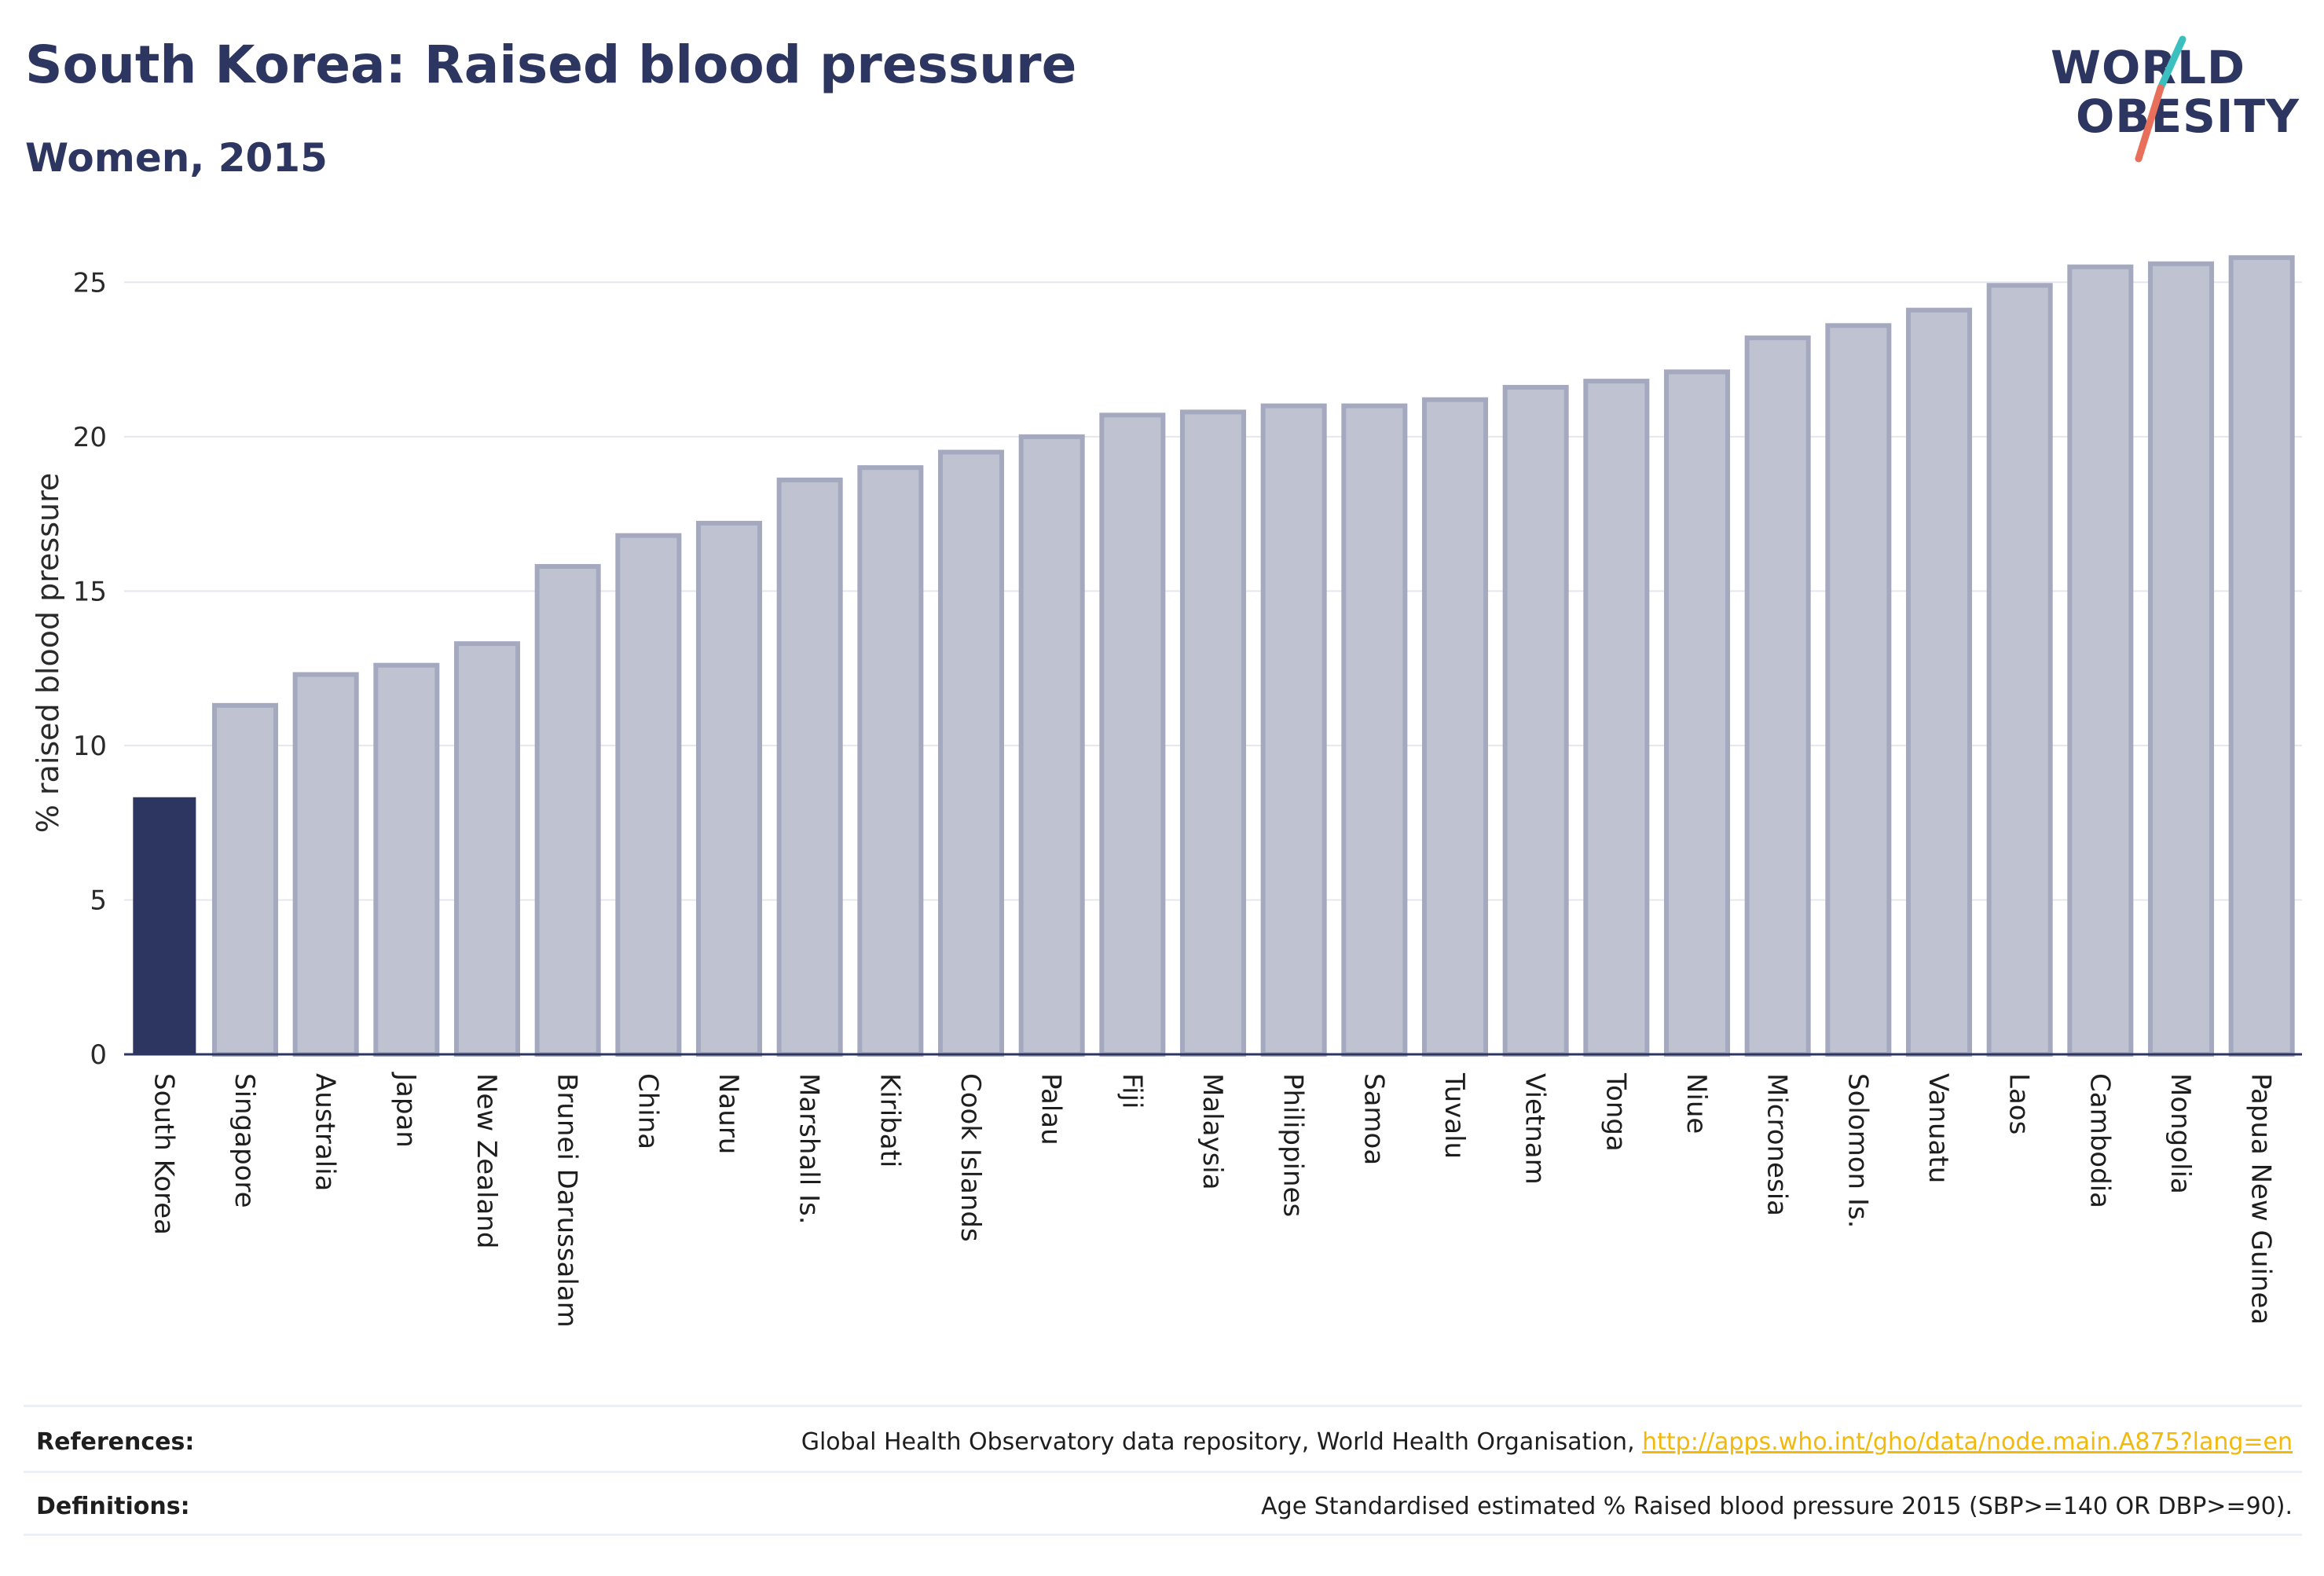 The width and height of the screenshot is (2324, 1576). I want to click on logo-line-1: WORLD, so click(2148, 67).